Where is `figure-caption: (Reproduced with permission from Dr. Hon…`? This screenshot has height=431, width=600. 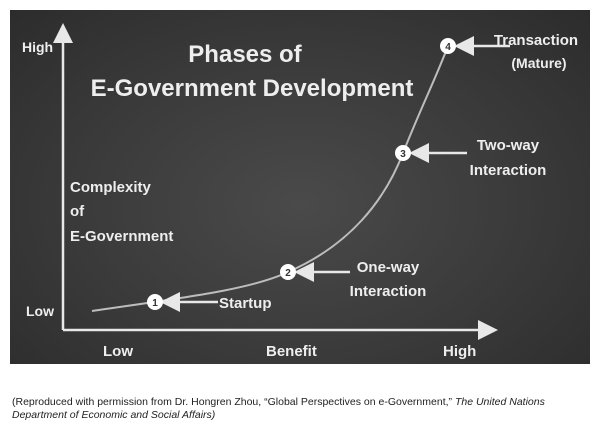 figure-caption: (Reproduced with permission from Dr. Hon… is located at coordinates (304, 409).